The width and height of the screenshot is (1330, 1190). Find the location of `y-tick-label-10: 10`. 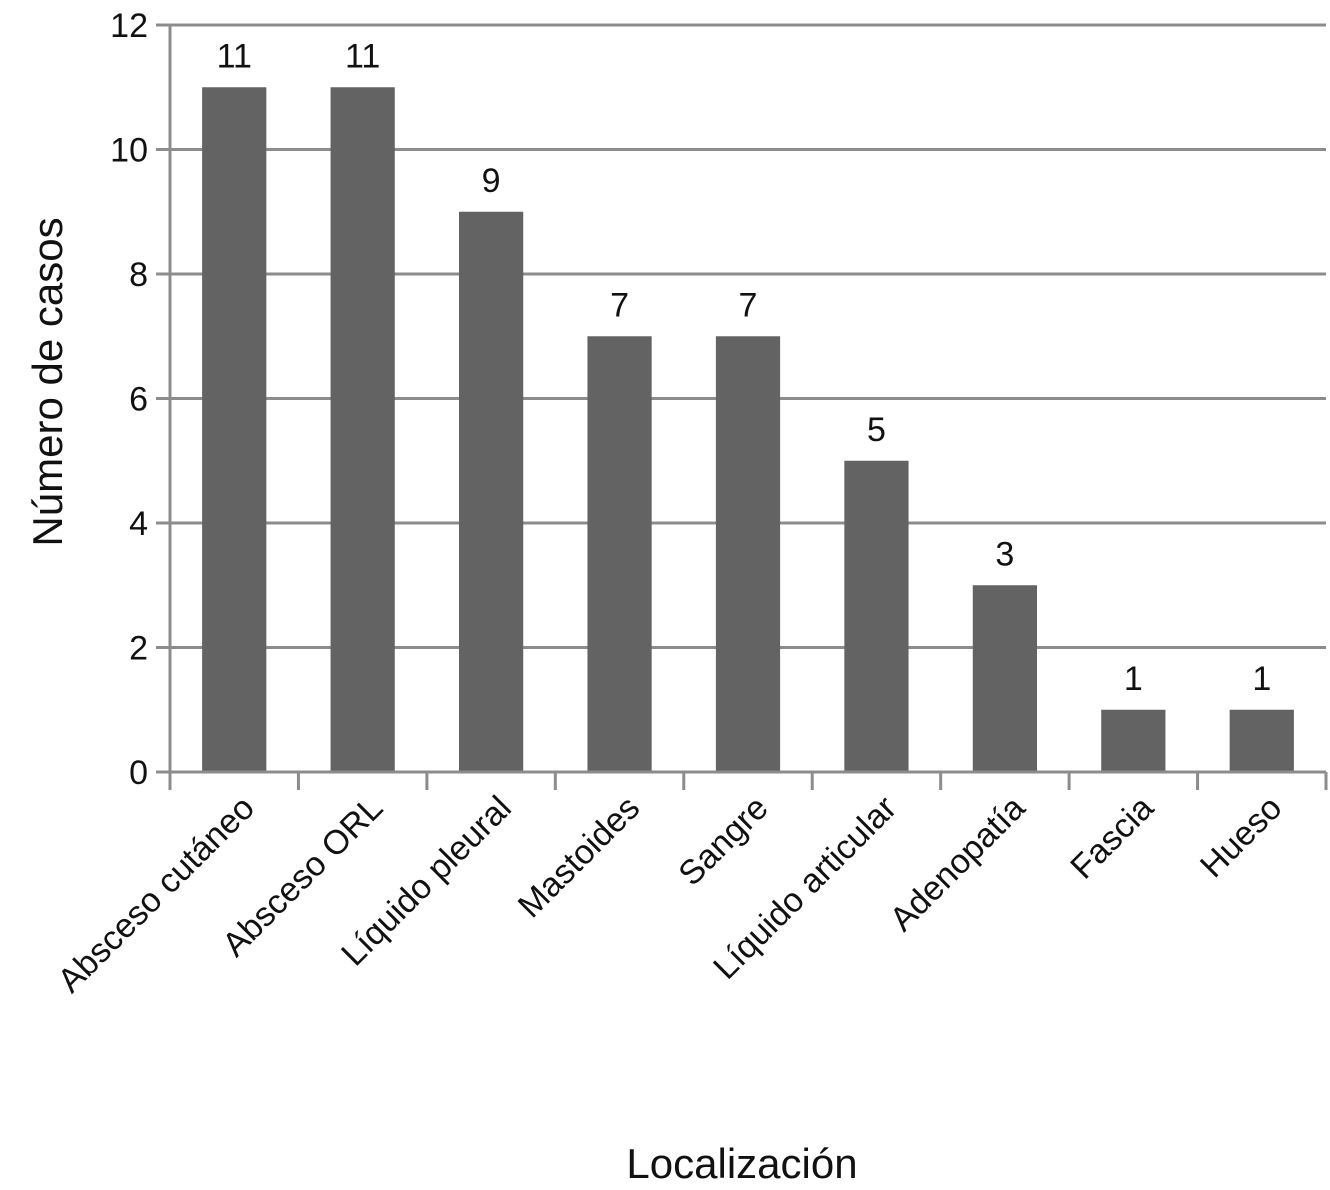

y-tick-label-10: 10 is located at coordinates (129, 151).